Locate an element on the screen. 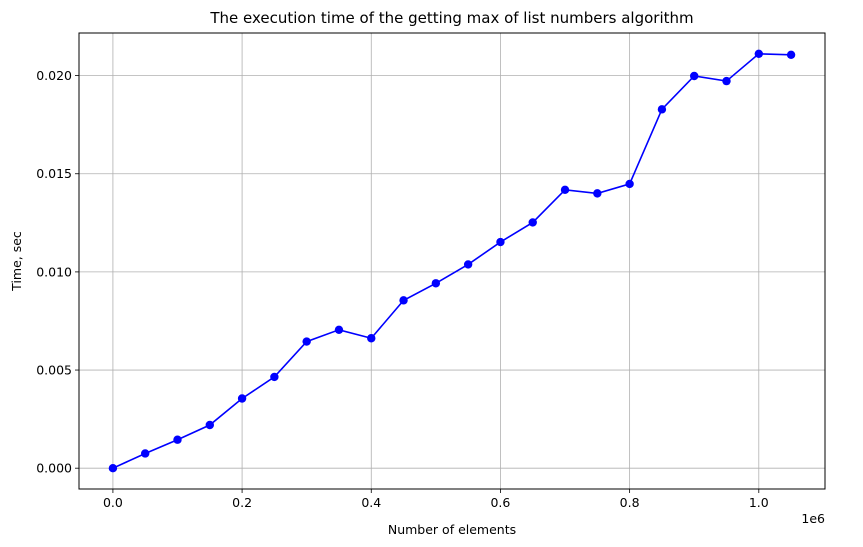  x-tick-label: 0.4 is located at coordinates (371, 502).